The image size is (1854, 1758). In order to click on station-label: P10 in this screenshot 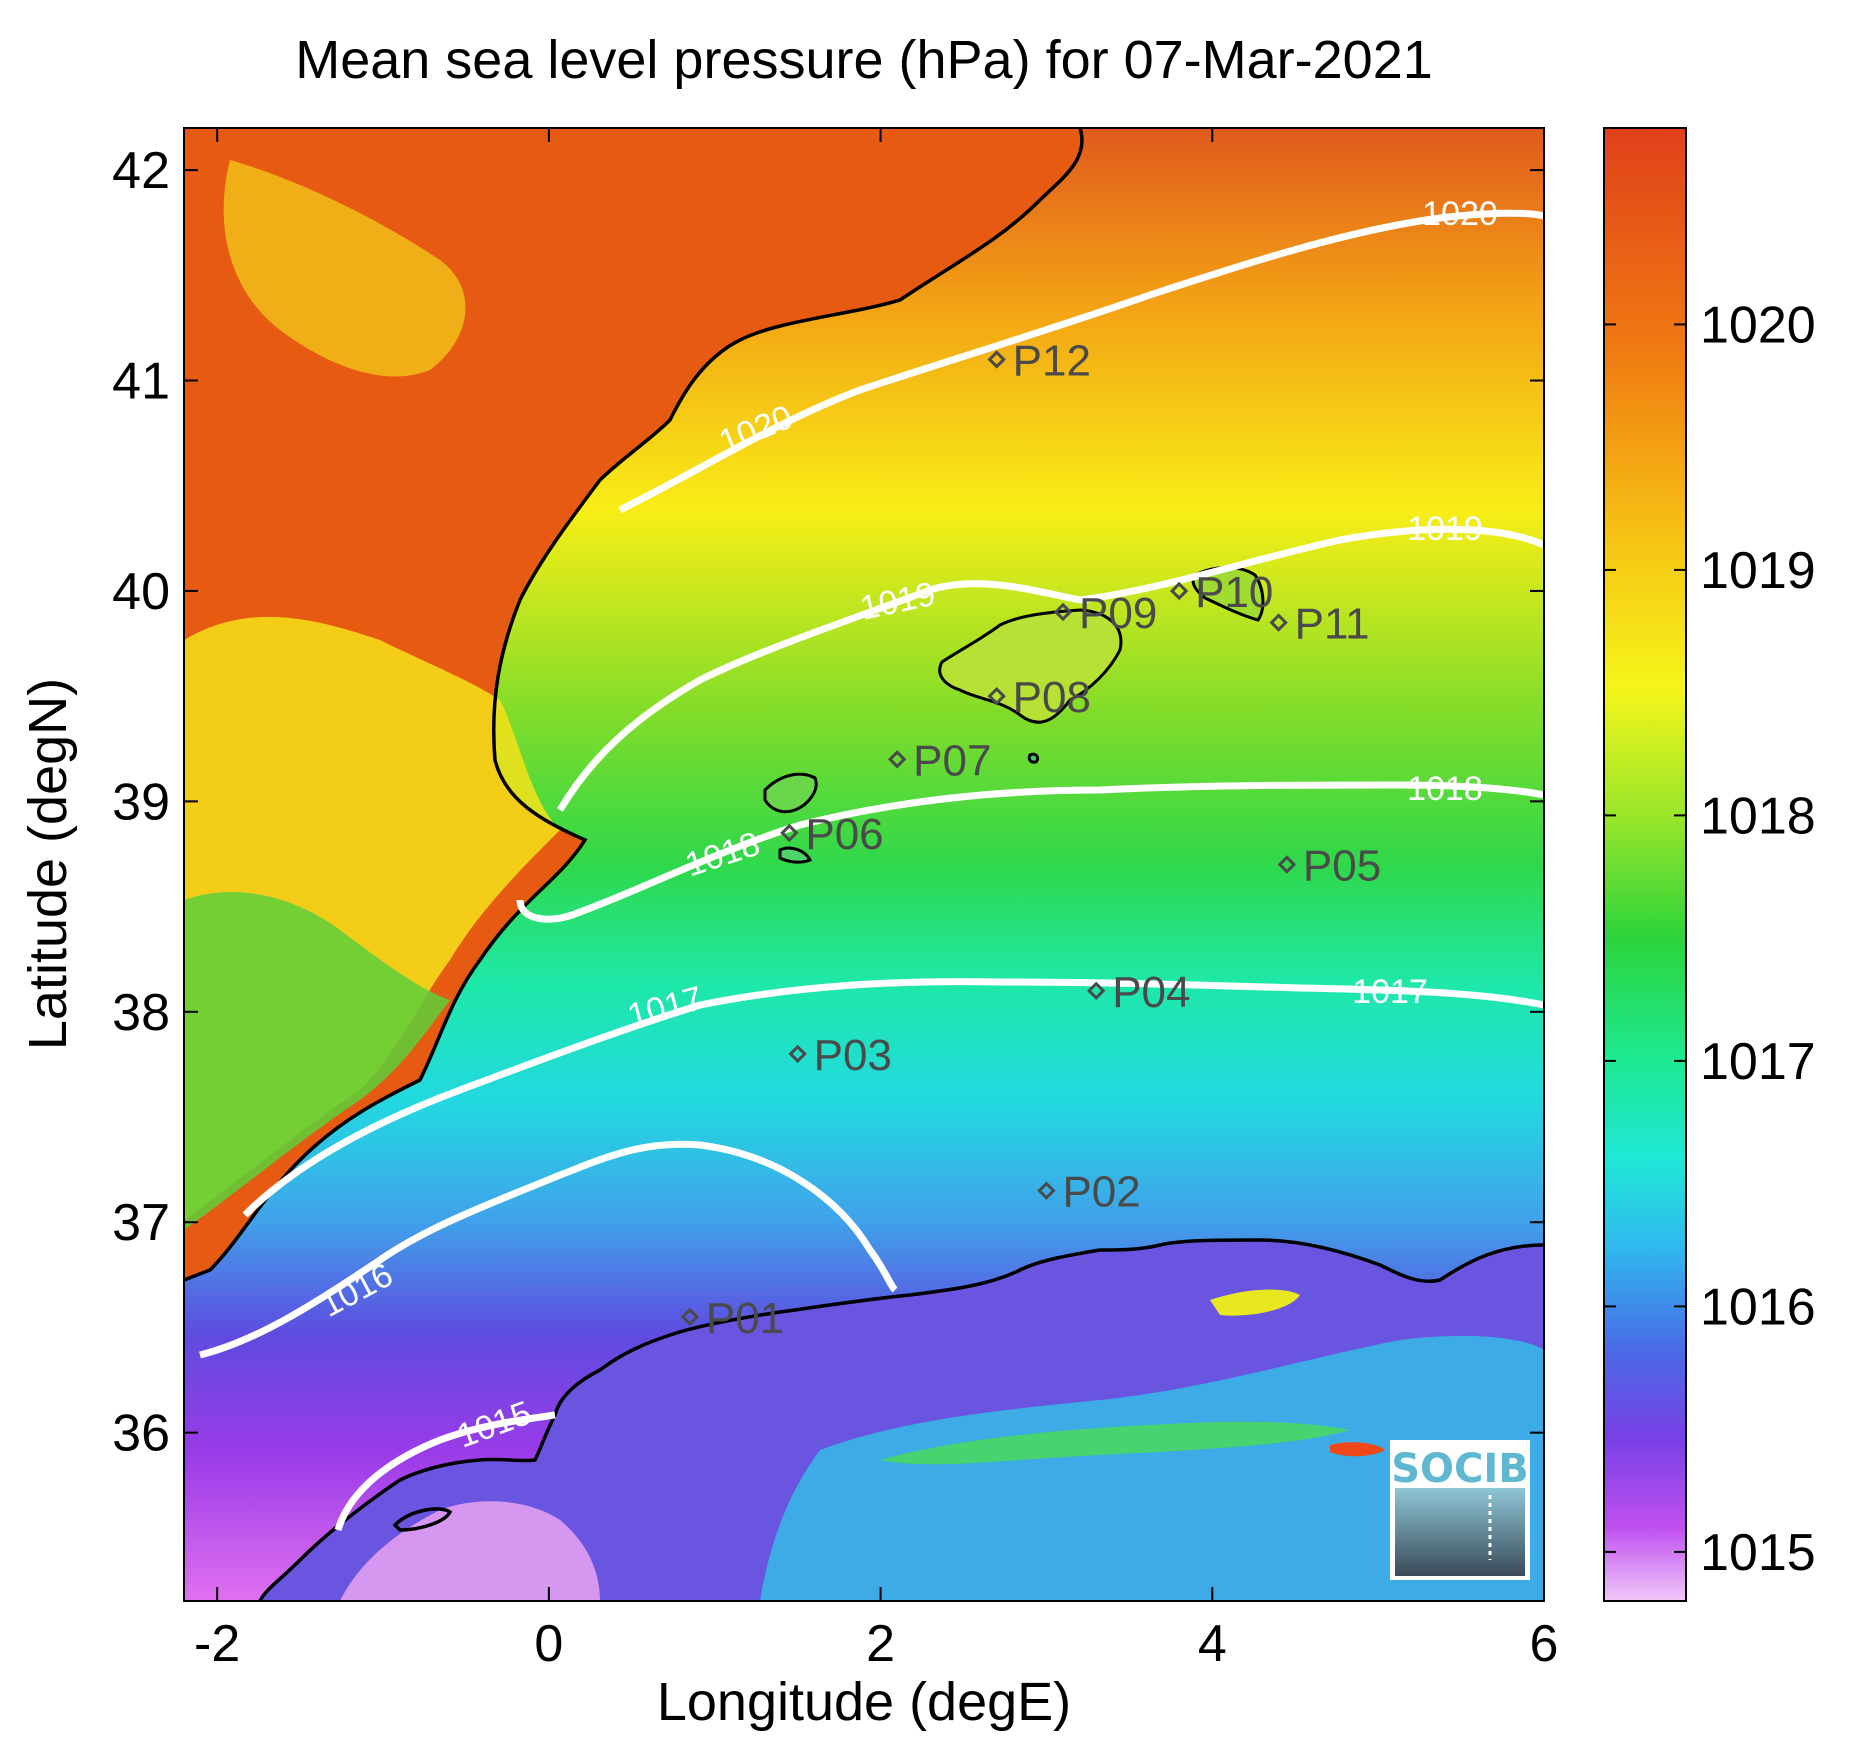, I will do `click(1234, 592)`.